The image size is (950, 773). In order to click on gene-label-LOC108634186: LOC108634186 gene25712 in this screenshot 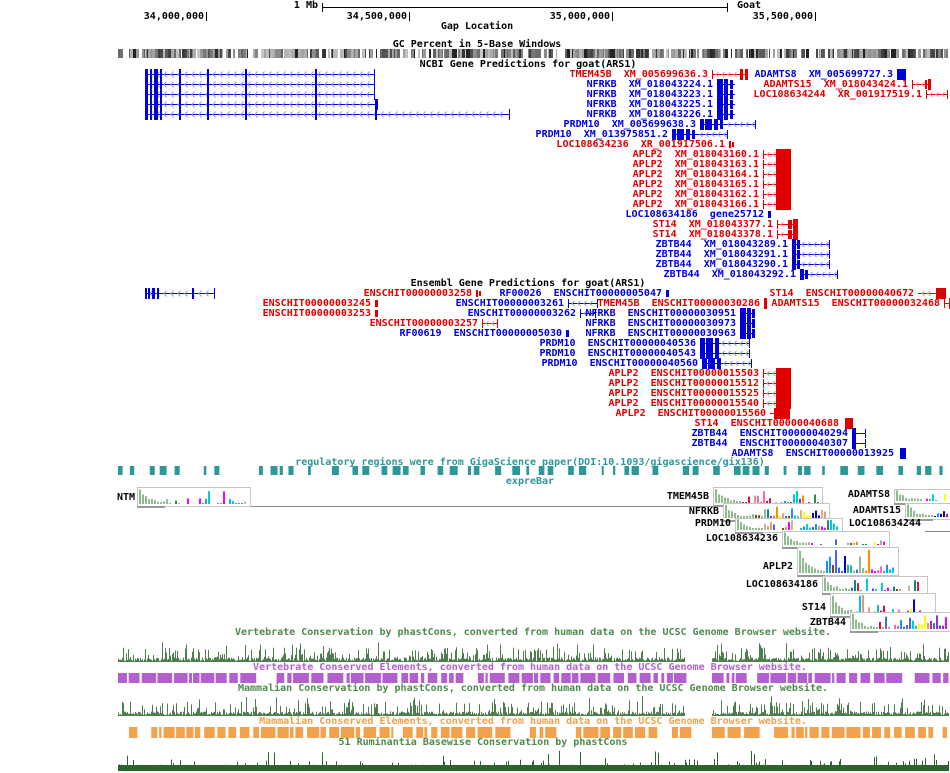, I will do `click(694, 214)`.